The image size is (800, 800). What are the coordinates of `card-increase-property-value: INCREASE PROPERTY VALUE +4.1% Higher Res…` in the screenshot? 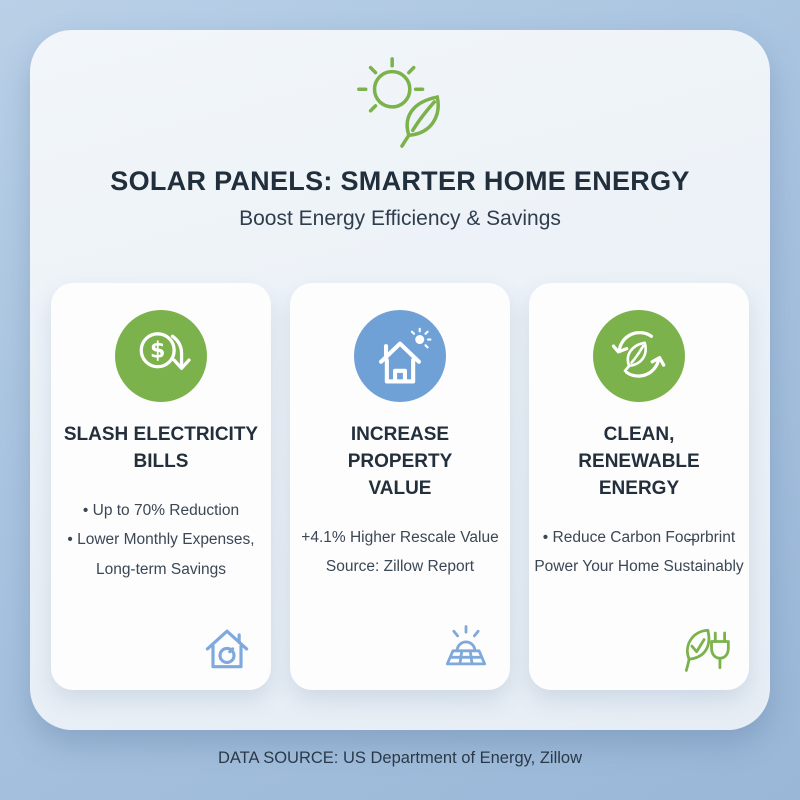 It's located at (400, 486).